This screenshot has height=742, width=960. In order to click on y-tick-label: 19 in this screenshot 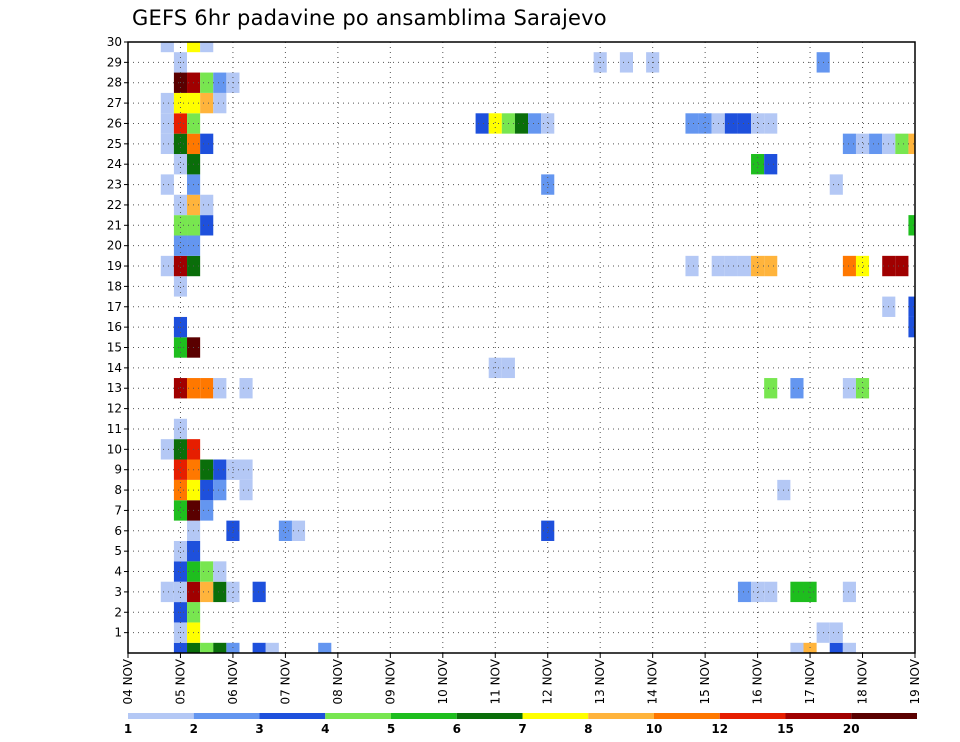, I will do `click(114, 266)`.